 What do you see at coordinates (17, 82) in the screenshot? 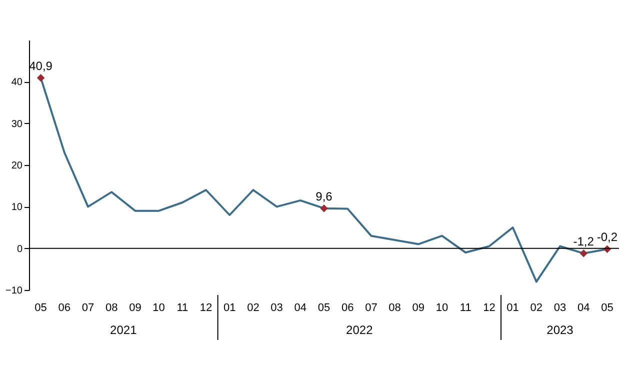
I see `y-tick-label: 40` at bounding box center [17, 82].